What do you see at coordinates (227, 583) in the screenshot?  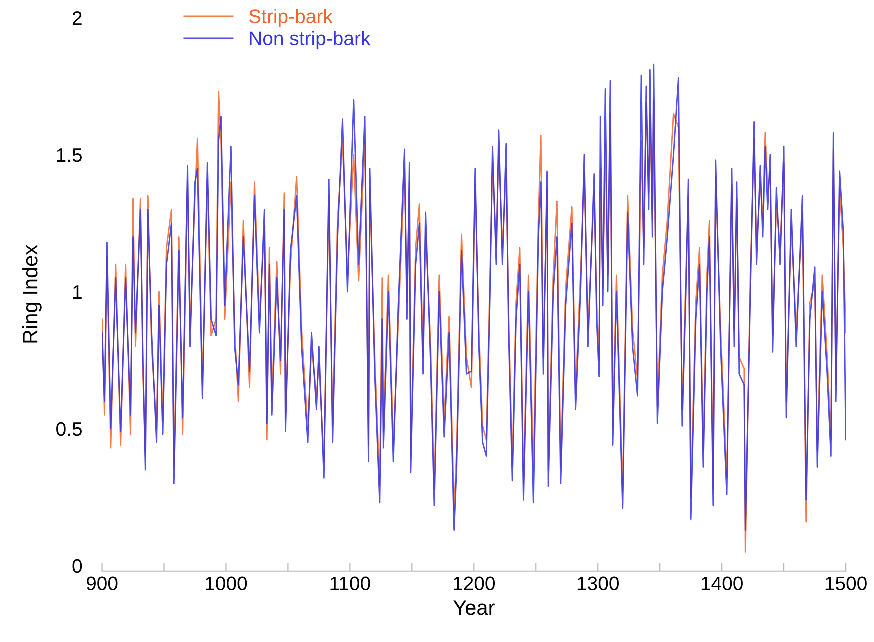 I see `x-tick-label: 1000` at bounding box center [227, 583].